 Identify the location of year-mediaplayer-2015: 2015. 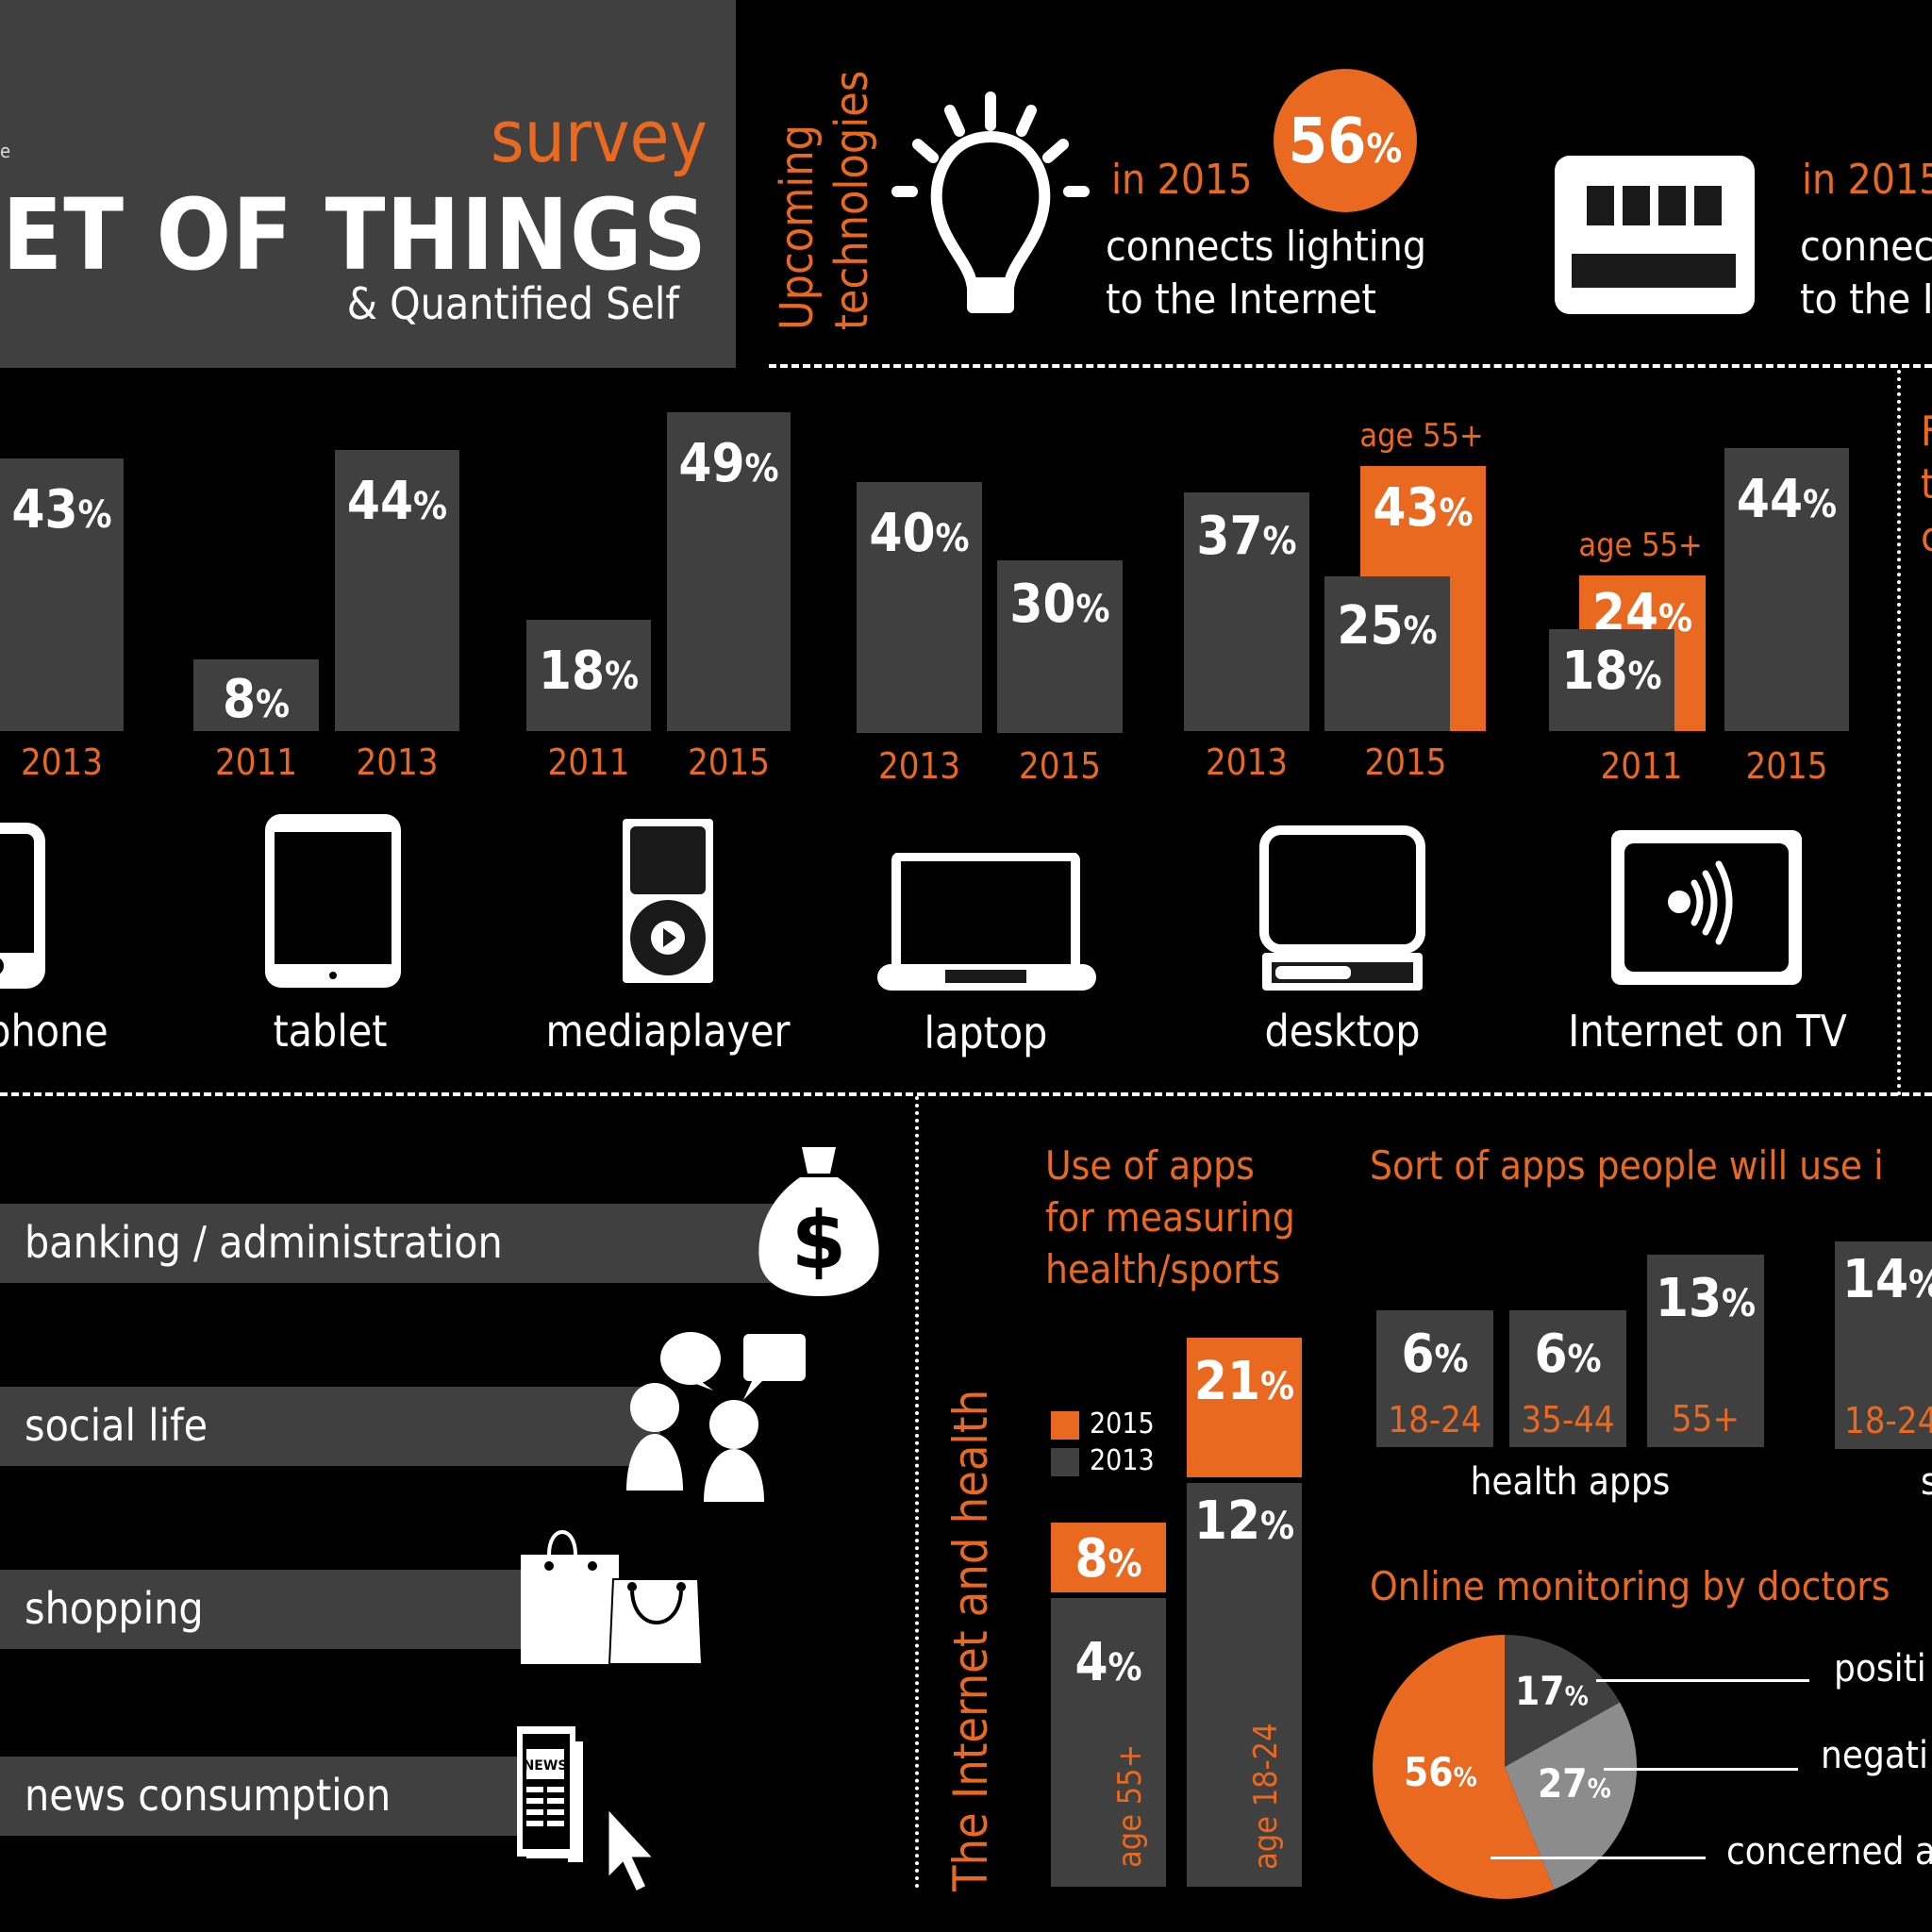
(729, 762).